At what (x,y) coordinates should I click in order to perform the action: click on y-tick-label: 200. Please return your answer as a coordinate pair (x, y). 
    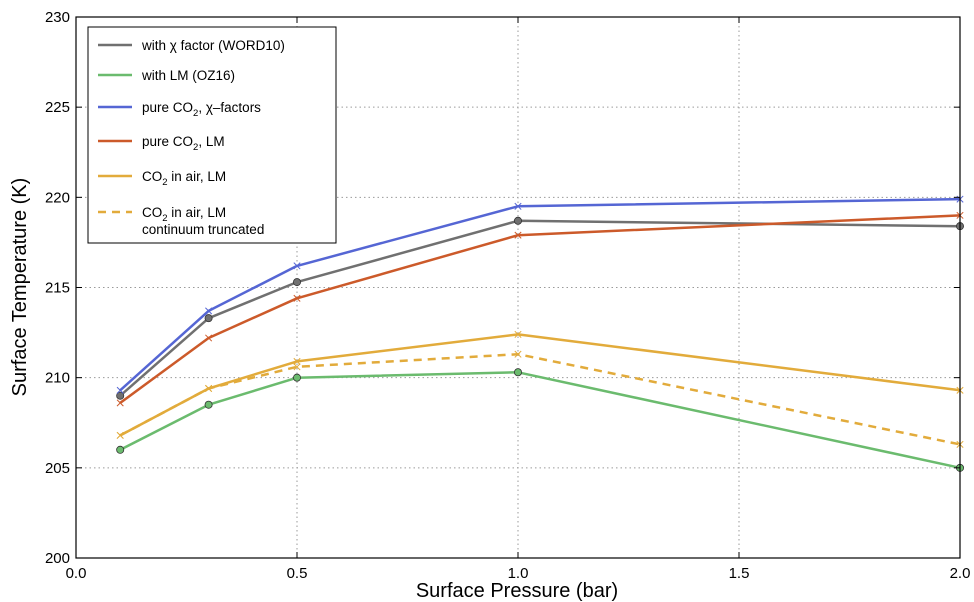
    Looking at the image, I should click on (57, 558).